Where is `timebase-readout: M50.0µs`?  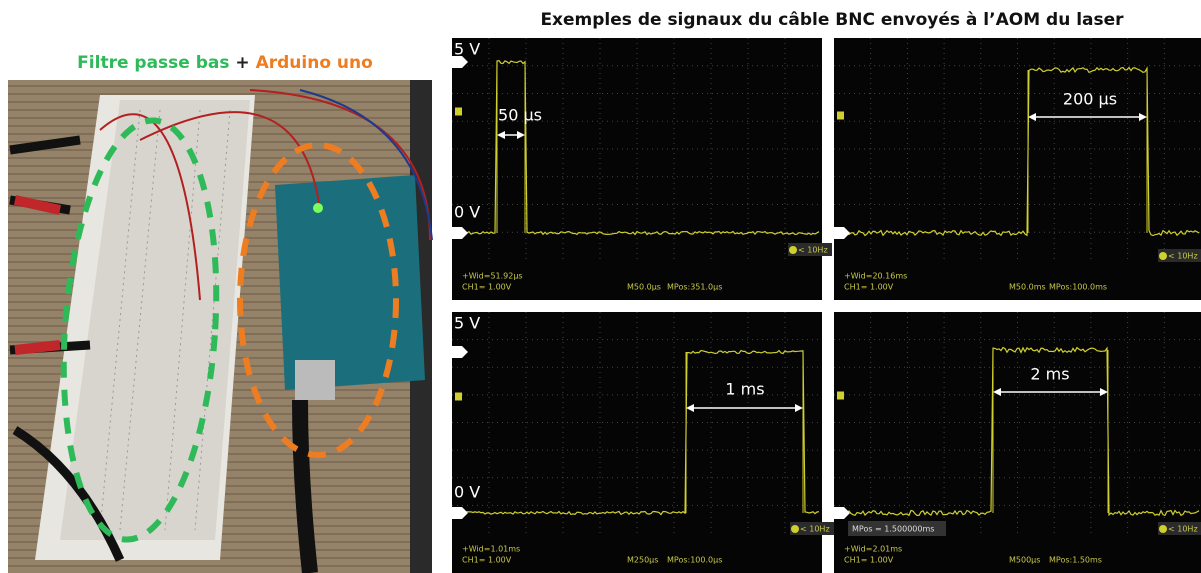
timebase-readout: M50.0µs is located at coordinates (644, 287).